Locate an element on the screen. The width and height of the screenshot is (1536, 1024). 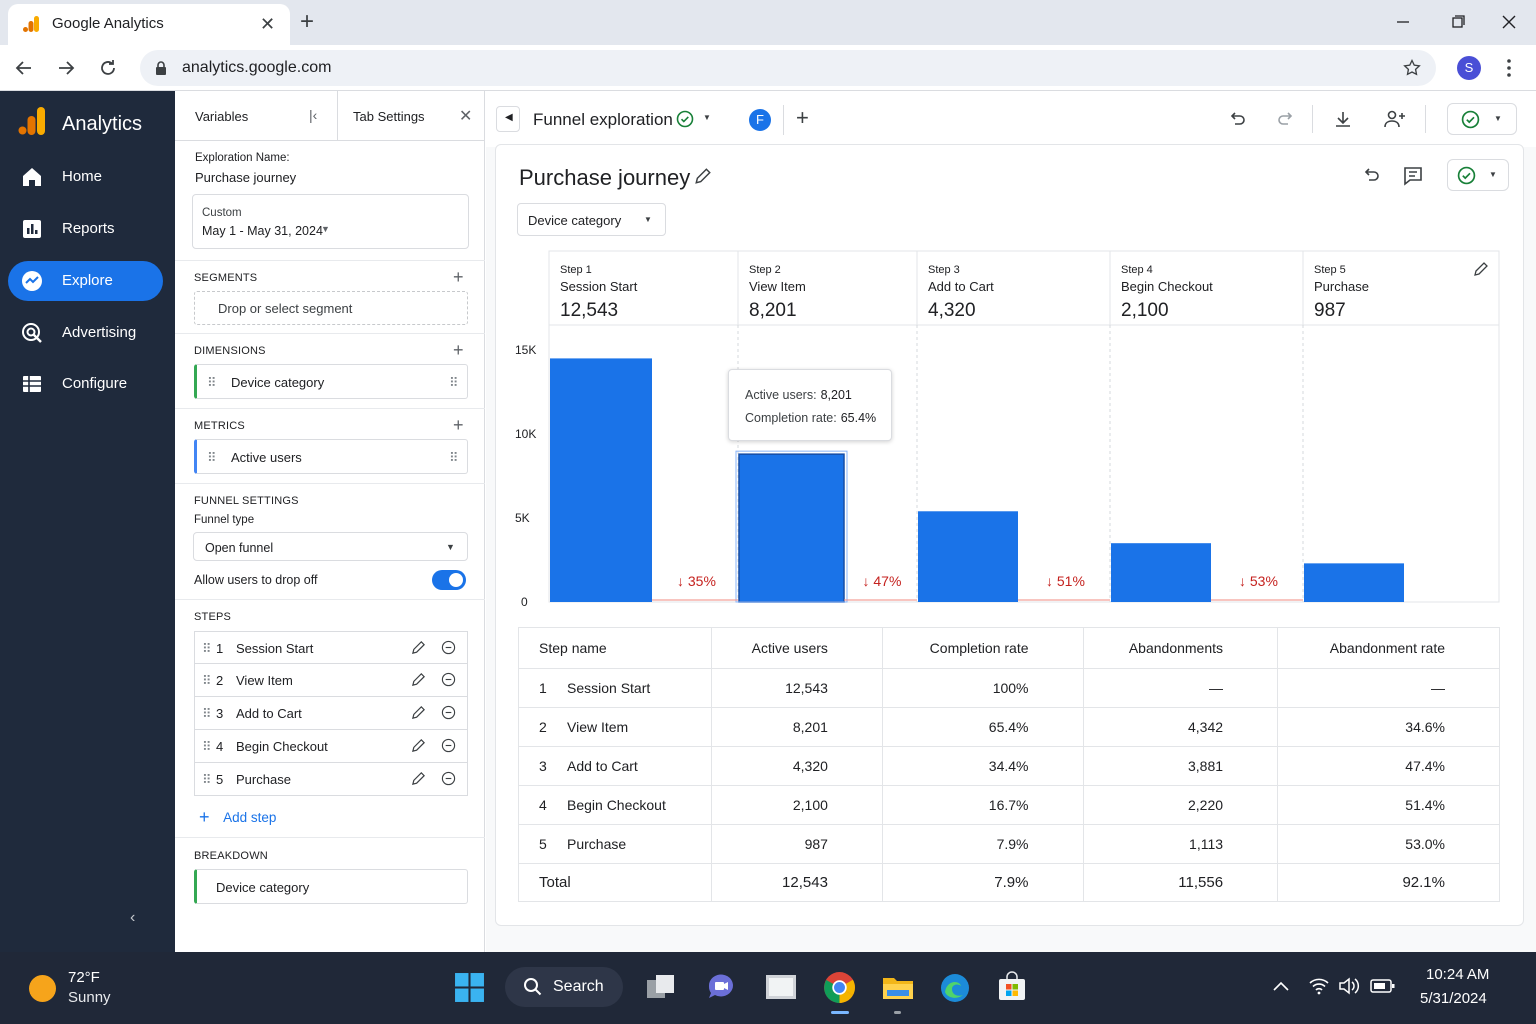
funnel-type-select: Open funnel ▼ is located at coordinates (330, 546).